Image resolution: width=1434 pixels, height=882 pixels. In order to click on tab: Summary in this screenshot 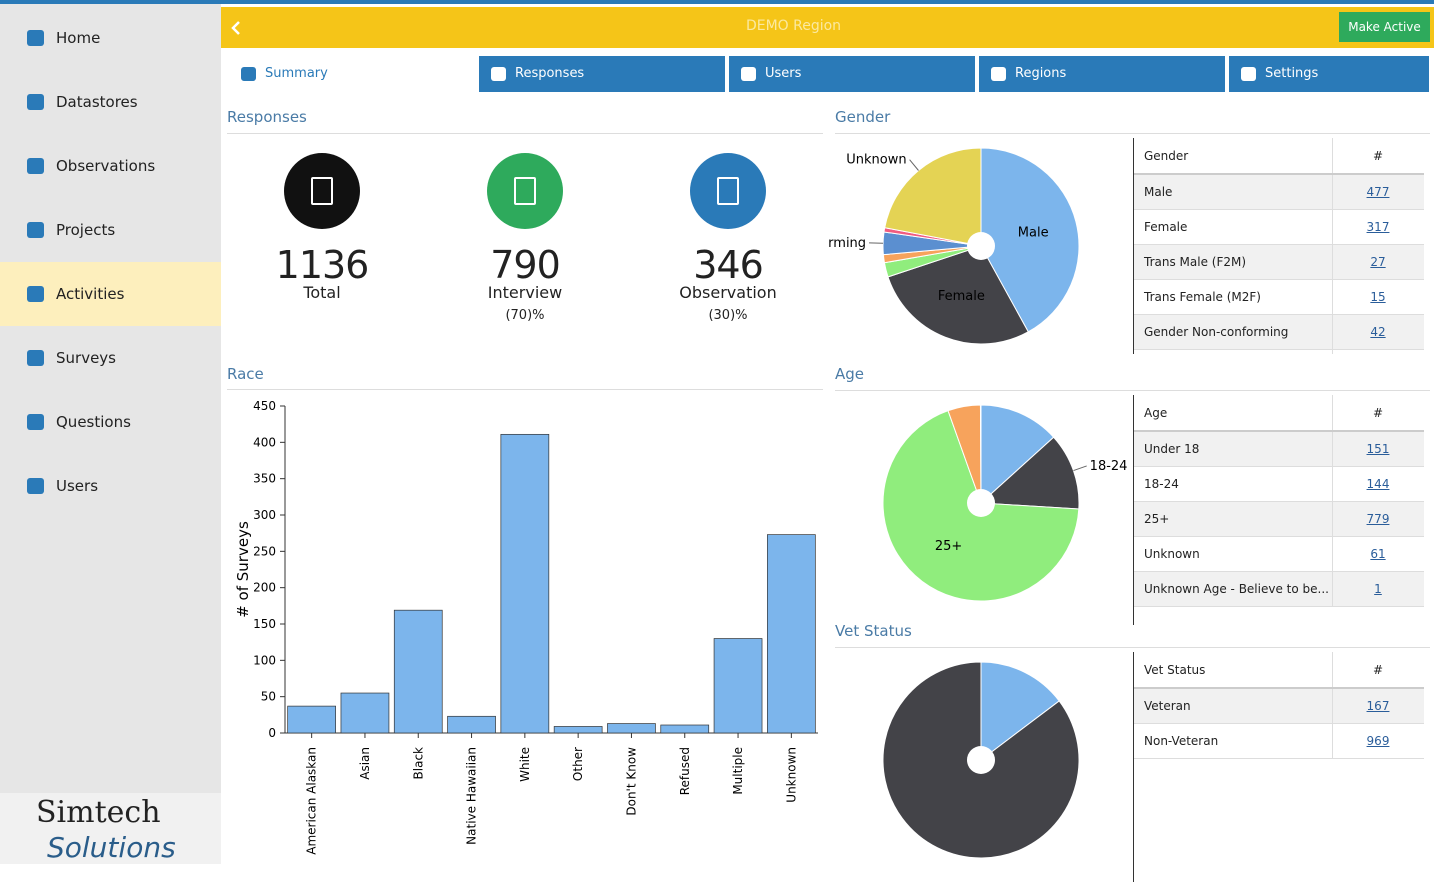, I will do `click(352, 74)`.